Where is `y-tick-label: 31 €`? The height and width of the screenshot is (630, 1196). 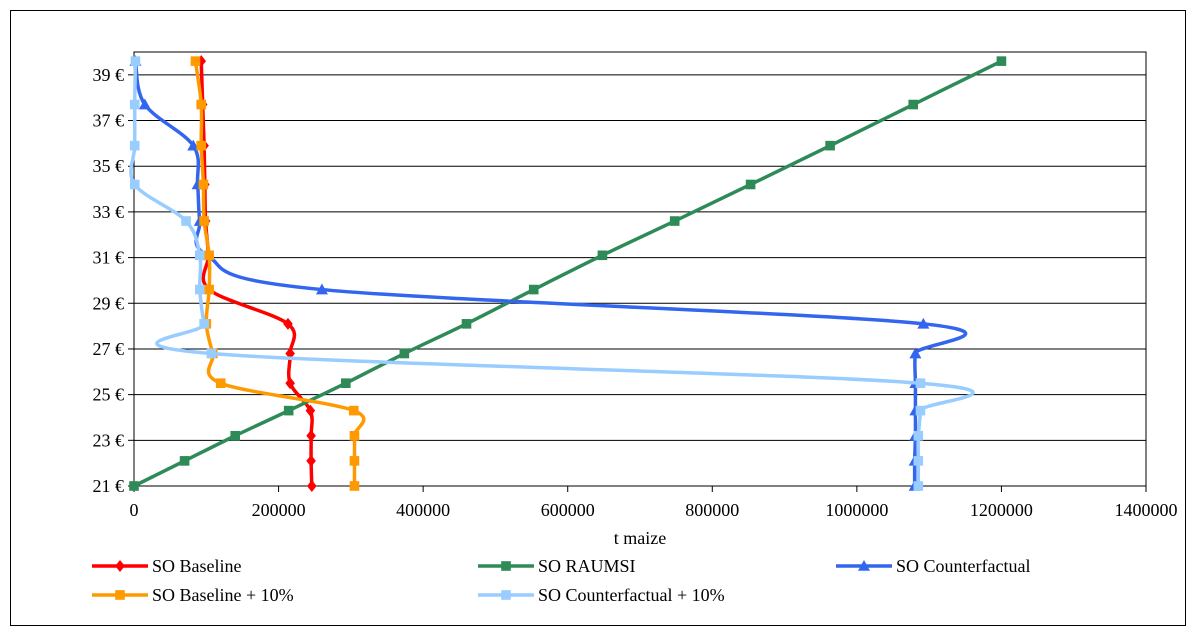 y-tick-label: 31 € is located at coordinates (109, 258).